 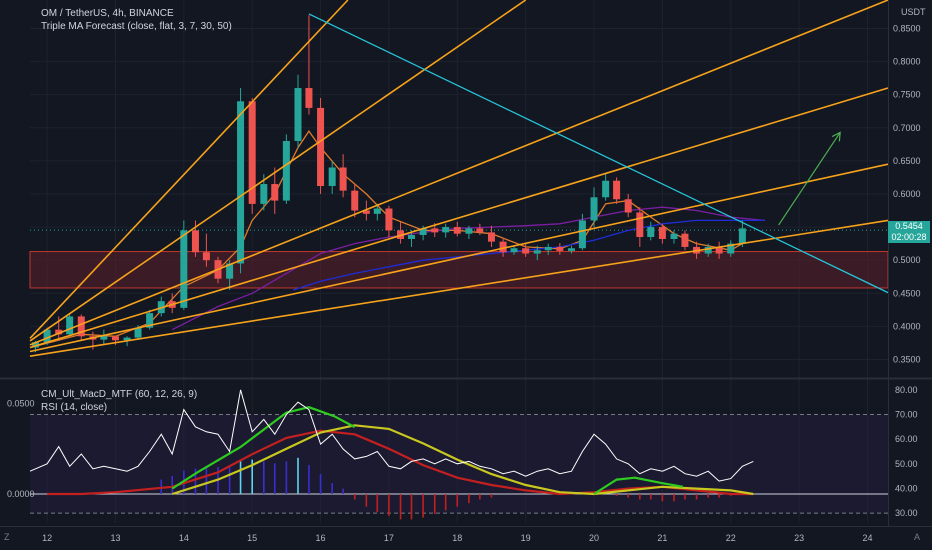 I want to click on axis-unit-label: USDT, so click(x=913, y=12).